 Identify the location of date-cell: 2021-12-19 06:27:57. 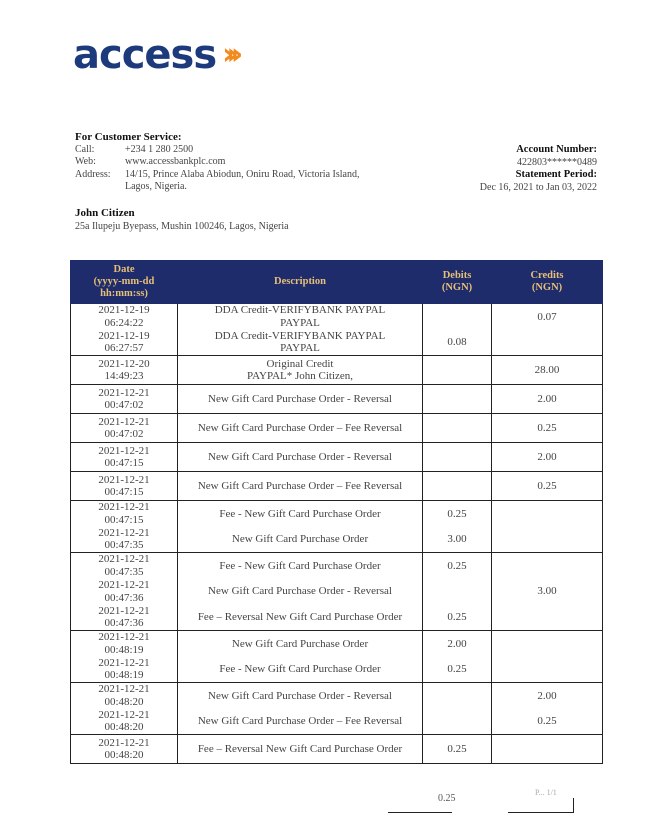
(124, 342).